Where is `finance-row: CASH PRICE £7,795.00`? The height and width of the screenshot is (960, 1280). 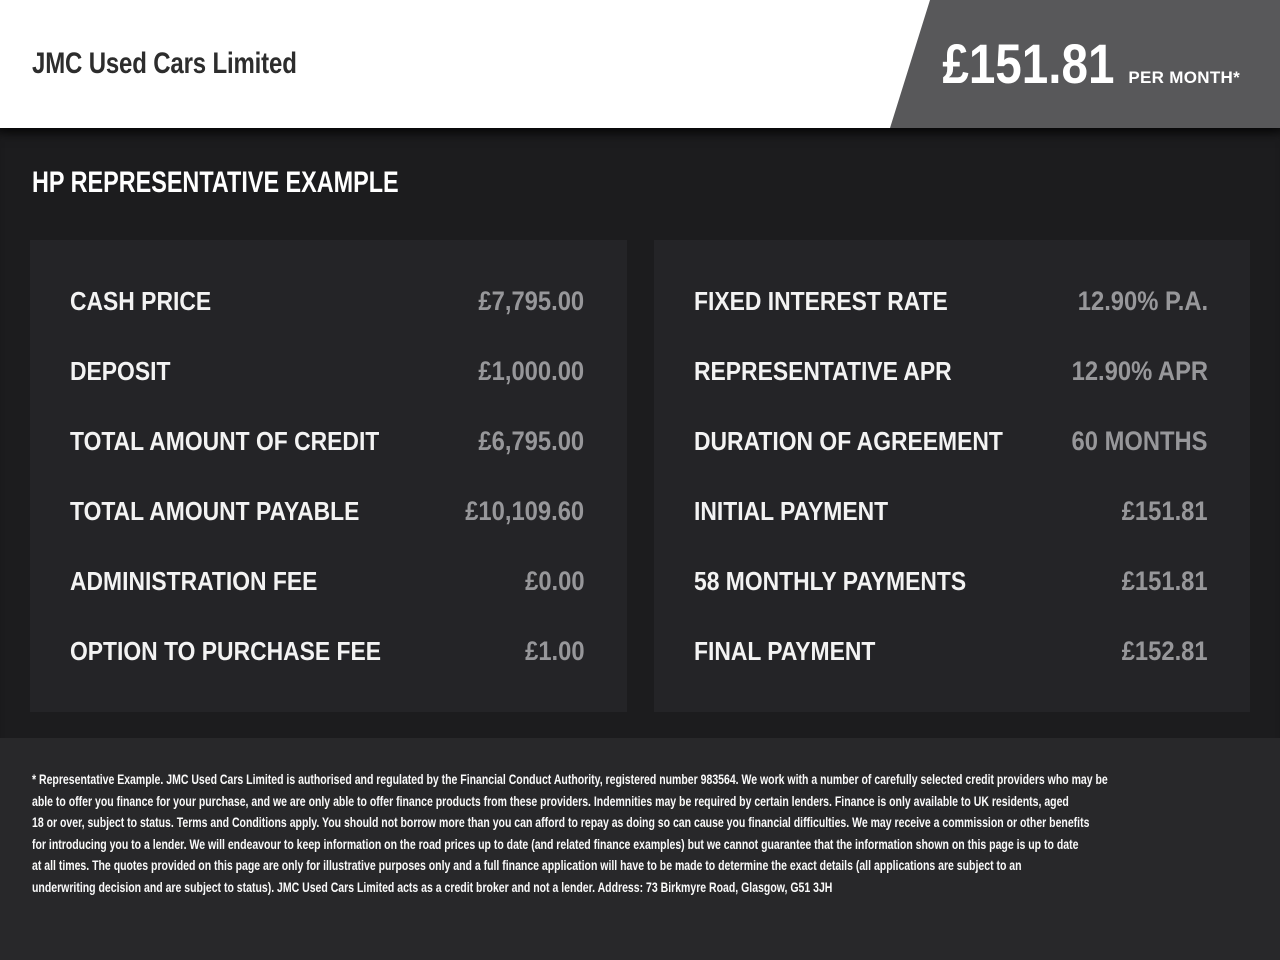 finance-row: CASH PRICE £7,795.00 is located at coordinates (327, 301).